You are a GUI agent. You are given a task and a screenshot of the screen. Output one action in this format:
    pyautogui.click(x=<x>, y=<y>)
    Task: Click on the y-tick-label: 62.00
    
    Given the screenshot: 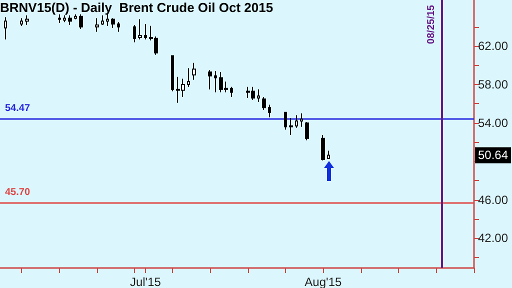 What is the action you would take?
    pyautogui.click(x=493, y=46)
    